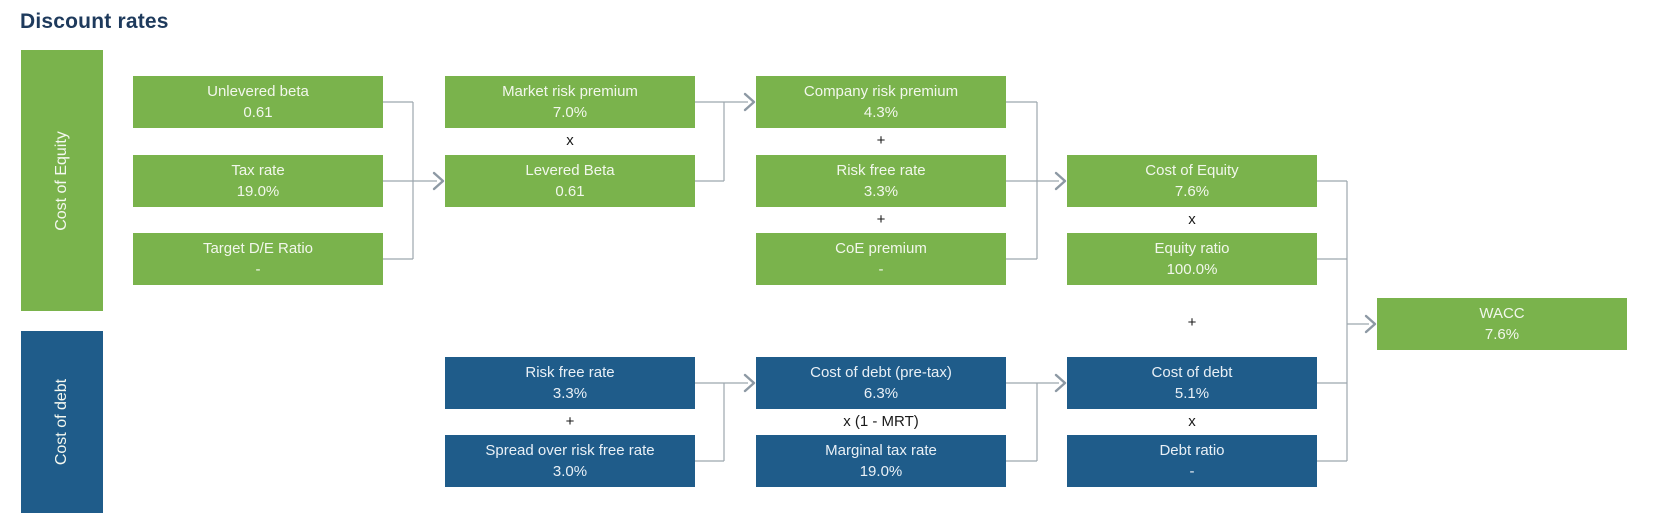  What do you see at coordinates (258, 171) in the screenshot?
I see `box-label: Tax rate` at bounding box center [258, 171].